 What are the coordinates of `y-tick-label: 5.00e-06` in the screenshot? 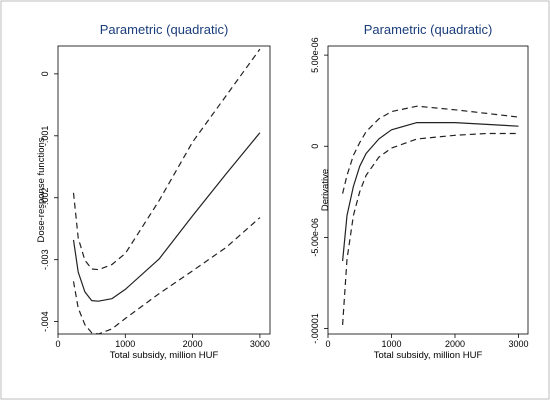 It's located at (315, 55).